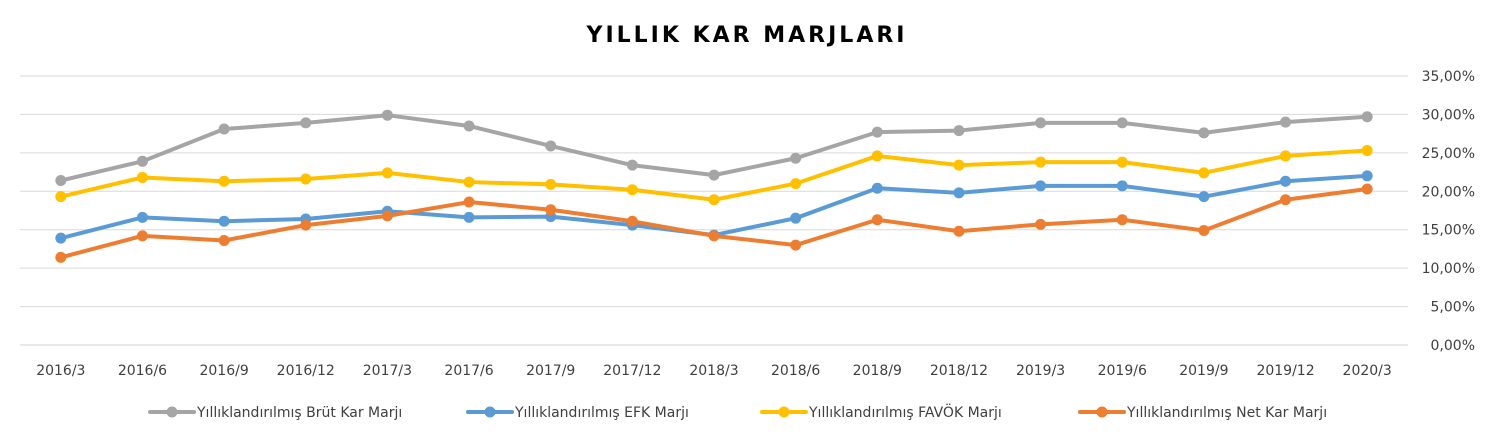  What do you see at coordinates (959, 371) in the screenshot?
I see `x-tick-label: 2018/12` at bounding box center [959, 371].